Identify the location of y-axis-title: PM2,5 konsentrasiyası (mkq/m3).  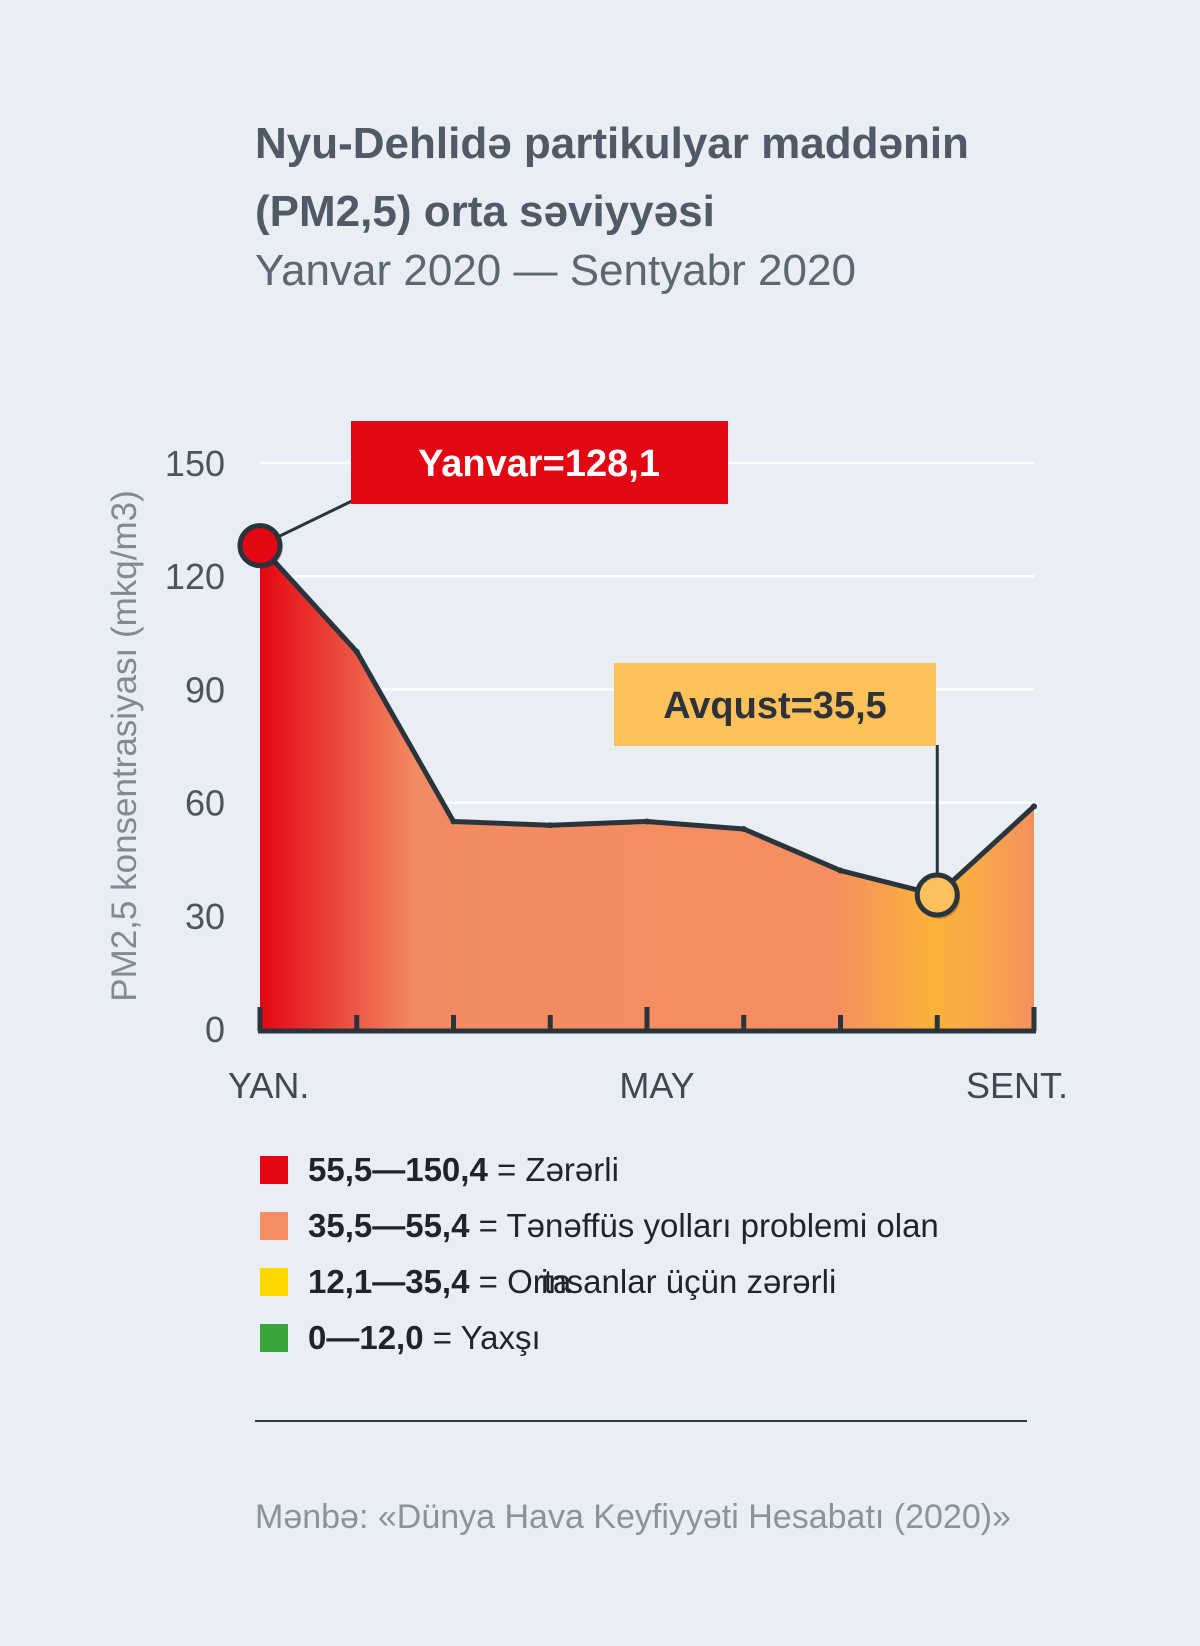
(124, 746).